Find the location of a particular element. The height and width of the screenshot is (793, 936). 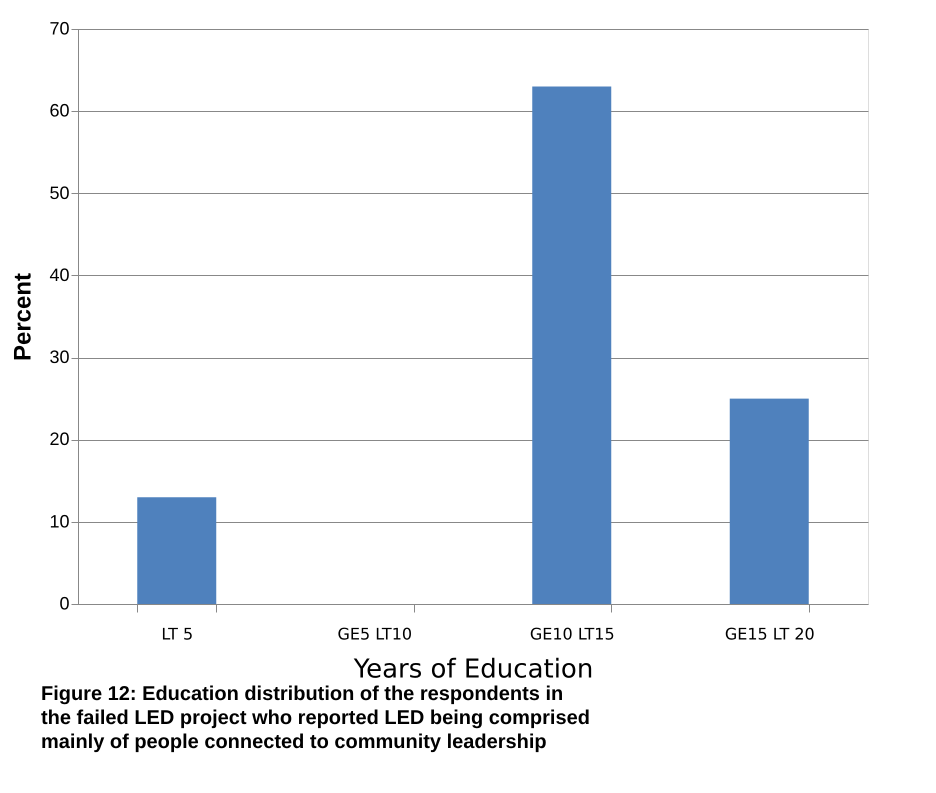

x-tick-label: GE15 LT 20 is located at coordinates (769, 634).